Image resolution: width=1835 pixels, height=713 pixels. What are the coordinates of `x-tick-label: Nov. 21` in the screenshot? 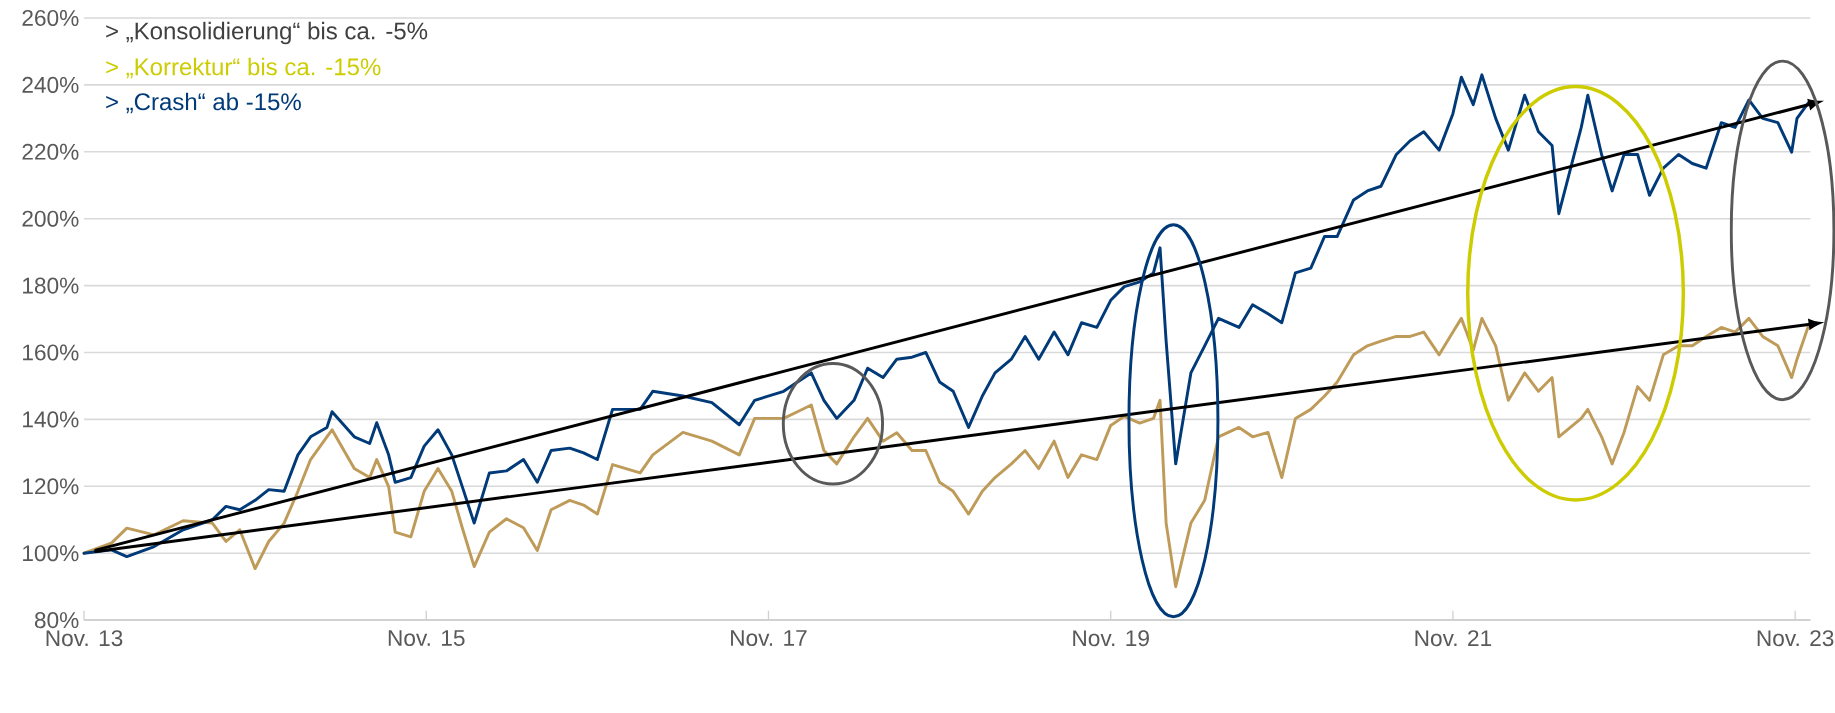 It's located at (1453, 637).